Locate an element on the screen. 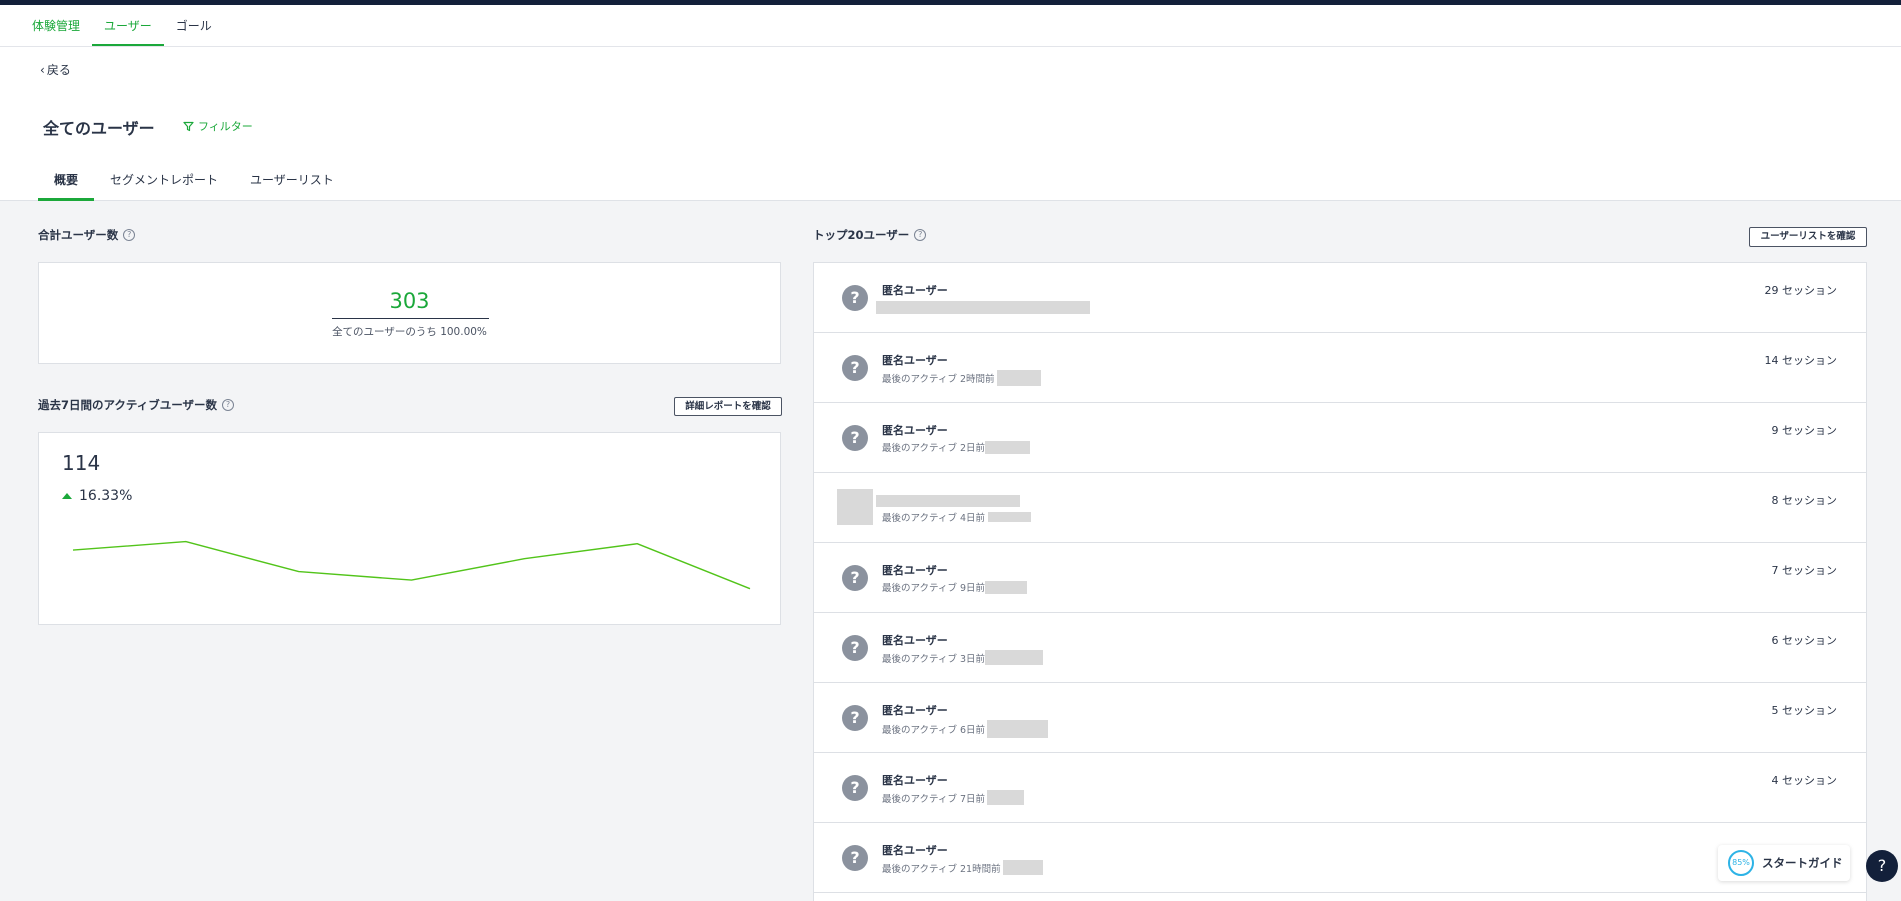 The width and height of the screenshot is (1901, 901). page-title: 全てのユーザー is located at coordinates (99, 128).